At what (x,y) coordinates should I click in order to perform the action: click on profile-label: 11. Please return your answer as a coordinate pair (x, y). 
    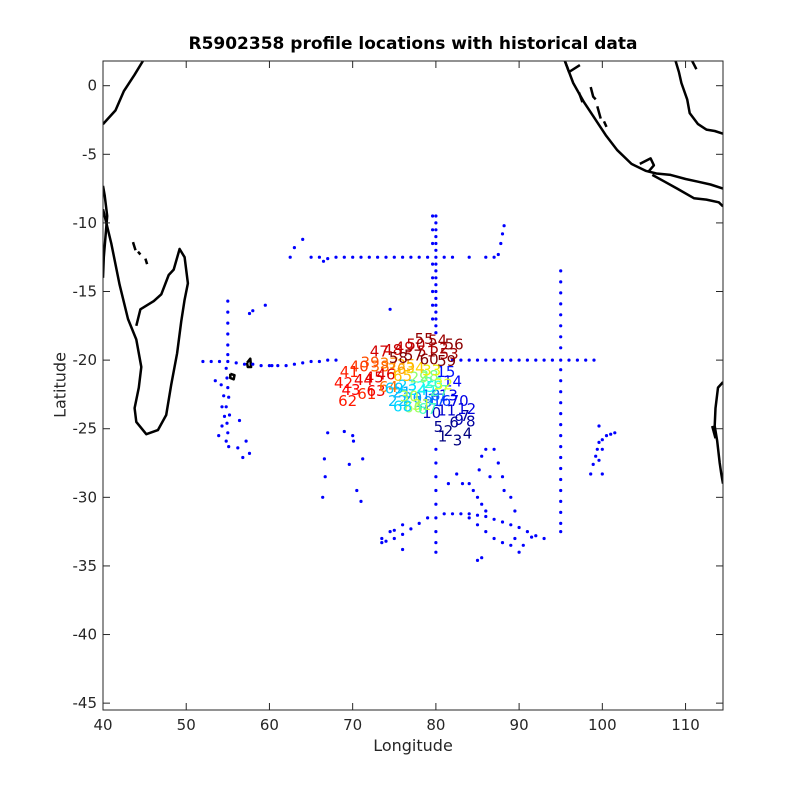
    Looking at the image, I should click on (446, 410).